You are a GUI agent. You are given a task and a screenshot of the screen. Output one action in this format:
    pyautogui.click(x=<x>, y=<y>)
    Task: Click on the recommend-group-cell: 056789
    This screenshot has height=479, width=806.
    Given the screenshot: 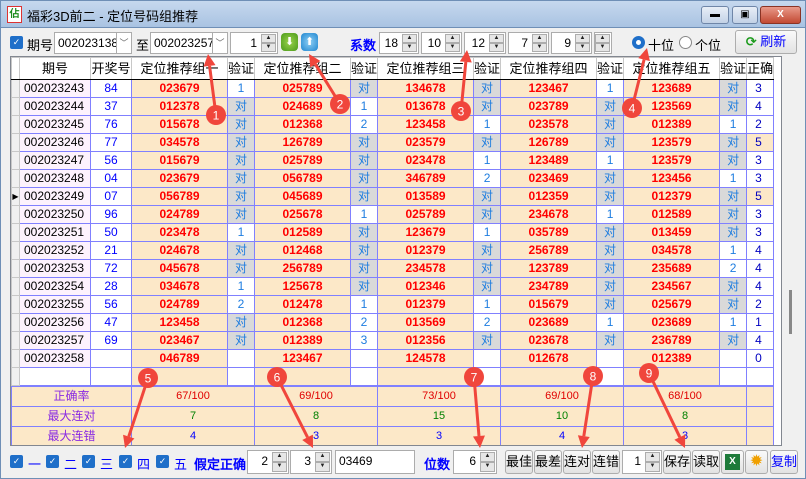 What is the action you would take?
    pyautogui.click(x=179, y=196)
    